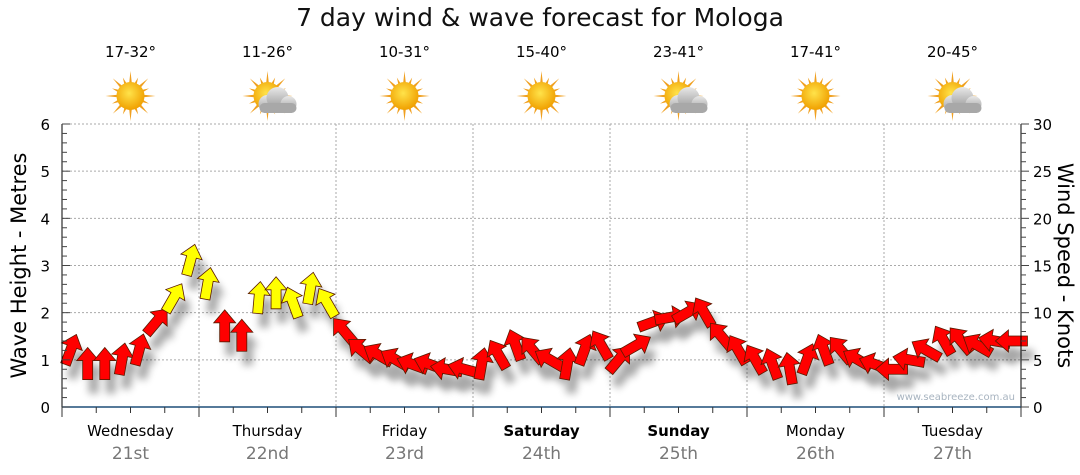  What do you see at coordinates (130, 431) in the screenshot?
I see `day-label: Wednesday` at bounding box center [130, 431].